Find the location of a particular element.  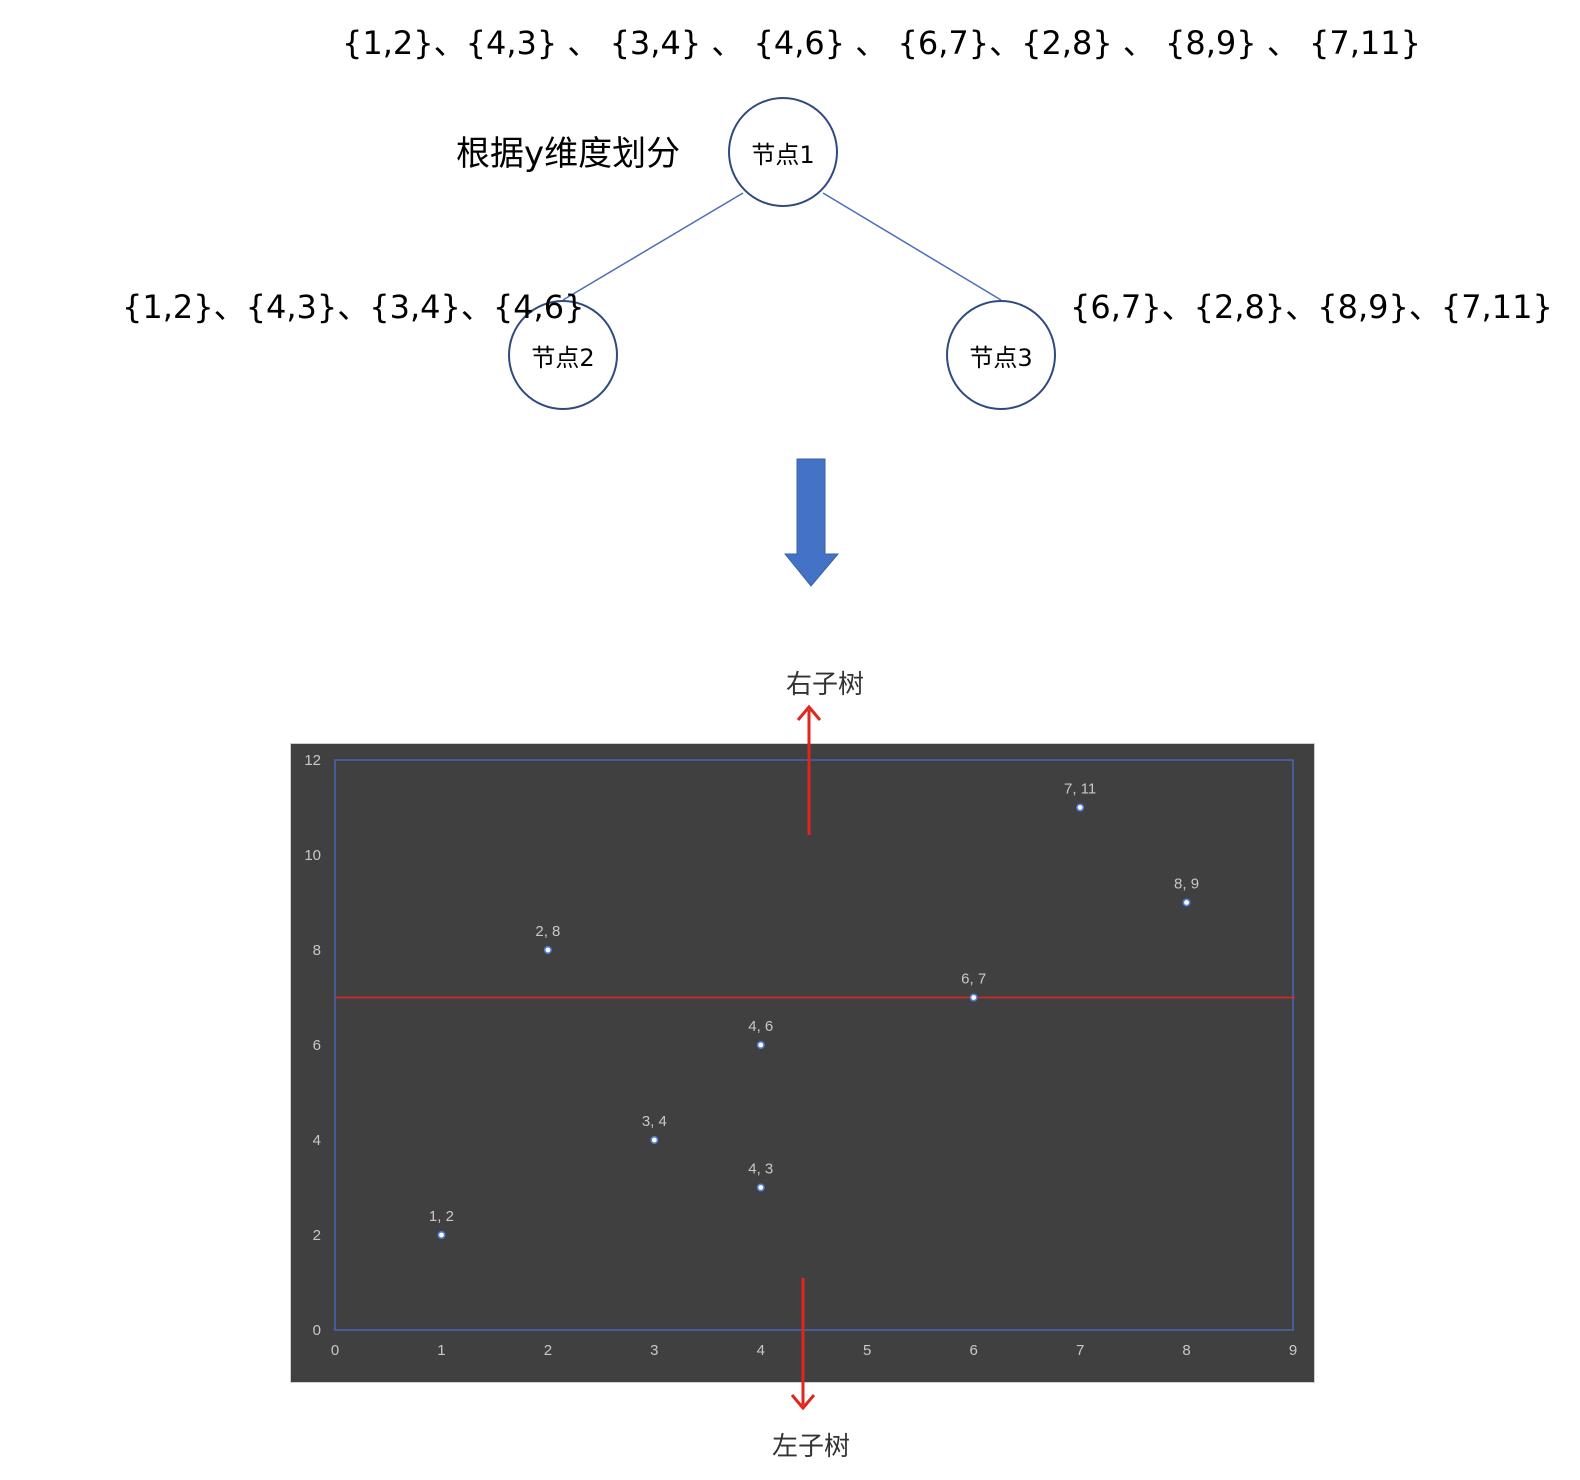

edge-root-left is located at coordinates (653, 246).